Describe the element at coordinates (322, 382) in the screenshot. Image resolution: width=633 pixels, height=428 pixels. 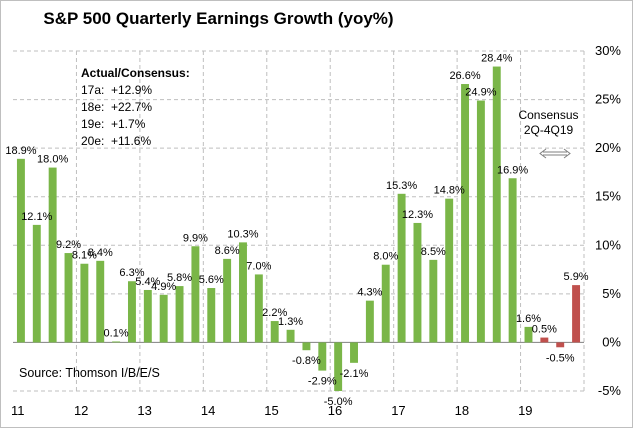
I see `data-label: -2.9%` at that location.